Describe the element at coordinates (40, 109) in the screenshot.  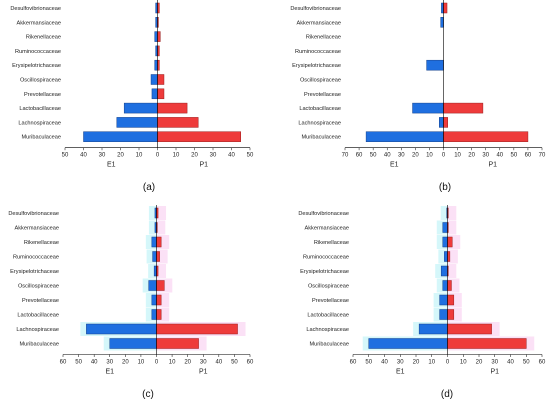
I see `category-label: Lactobacillaceae` at that location.